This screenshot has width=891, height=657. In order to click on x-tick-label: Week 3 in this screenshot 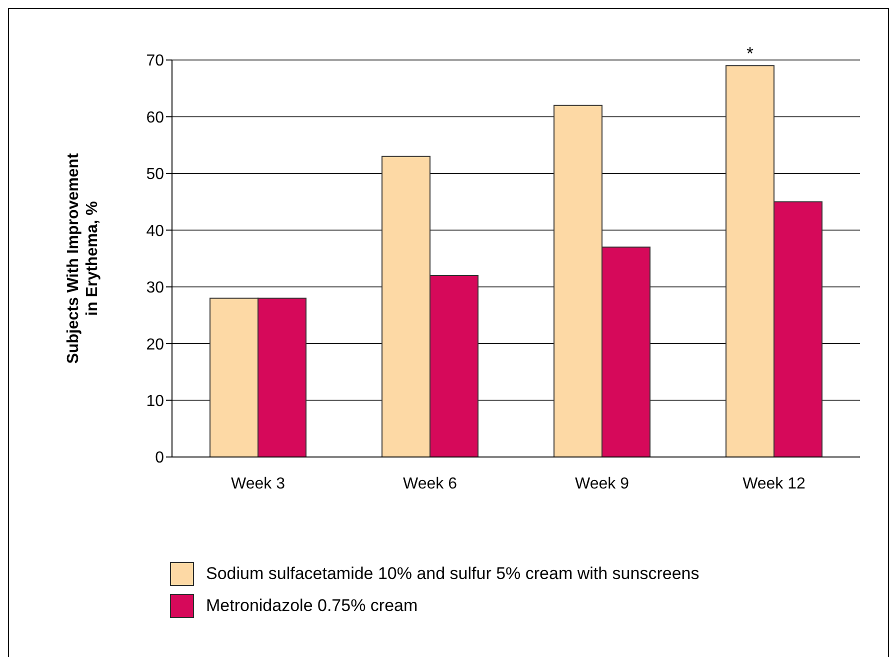, I will do `click(258, 483)`.